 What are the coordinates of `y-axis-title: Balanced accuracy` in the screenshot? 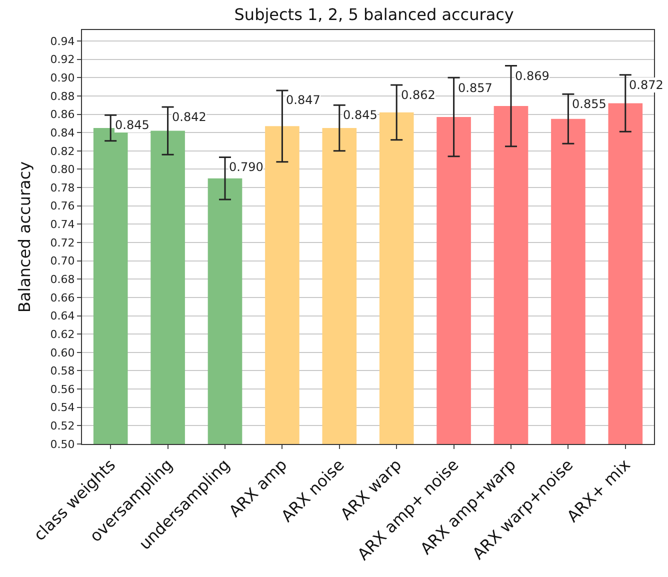 It's located at (24, 237).